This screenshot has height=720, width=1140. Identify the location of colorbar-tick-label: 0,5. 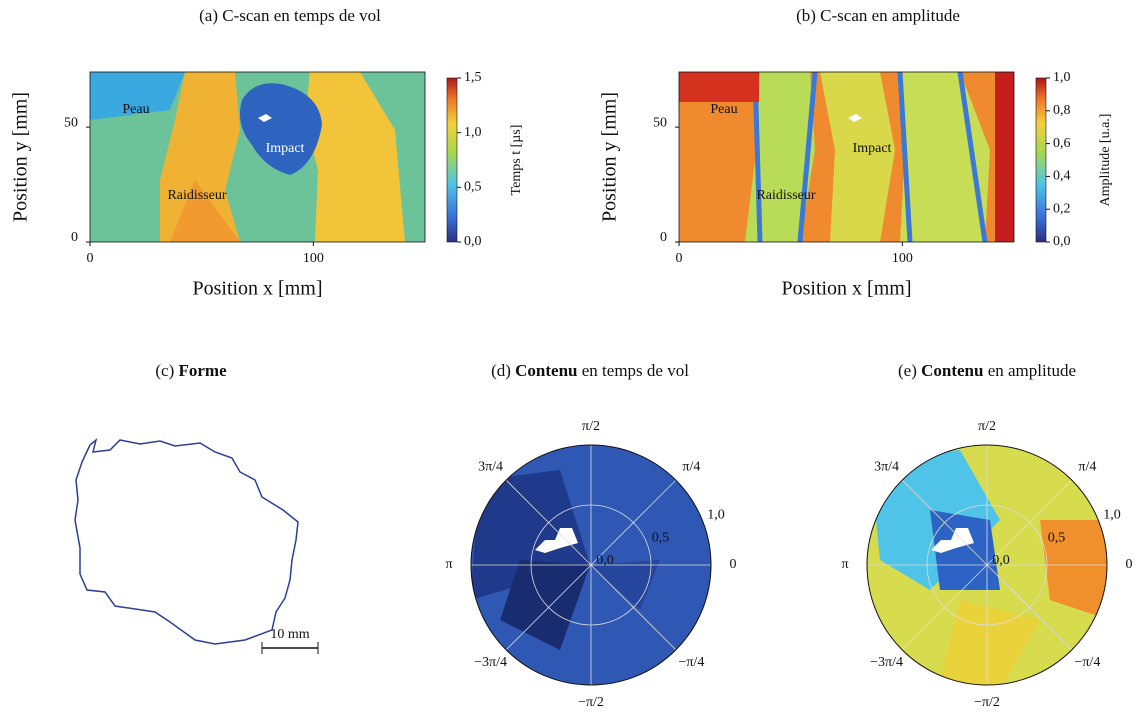
(473, 187).